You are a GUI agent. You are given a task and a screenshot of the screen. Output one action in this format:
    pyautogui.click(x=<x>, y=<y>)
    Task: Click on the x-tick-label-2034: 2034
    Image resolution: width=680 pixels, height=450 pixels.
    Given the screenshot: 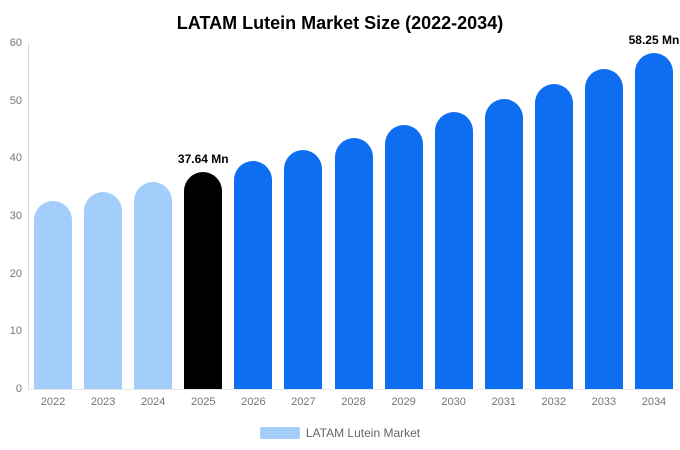 What is the action you would take?
    pyautogui.click(x=654, y=402)
    